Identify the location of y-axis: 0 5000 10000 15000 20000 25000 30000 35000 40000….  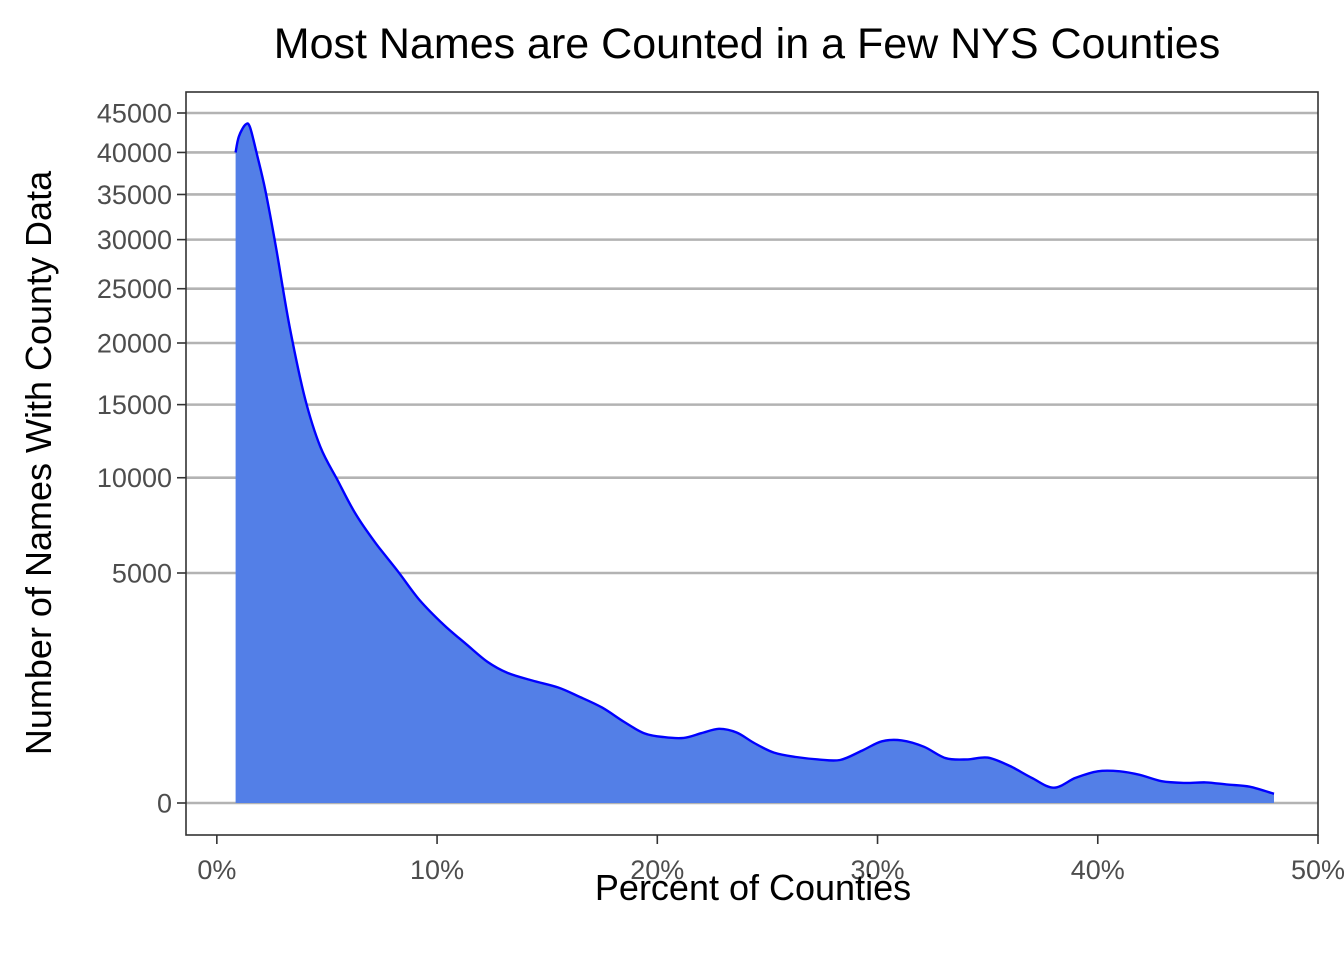
(141, 459).